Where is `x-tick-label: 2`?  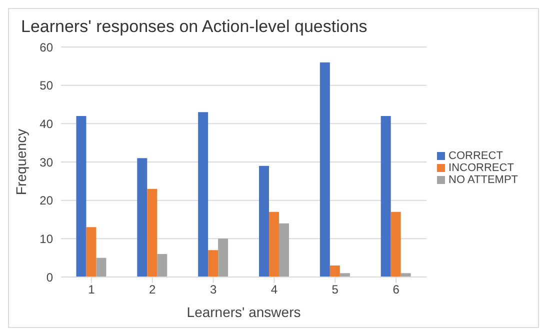
x-tick-label: 2 is located at coordinates (152, 289).